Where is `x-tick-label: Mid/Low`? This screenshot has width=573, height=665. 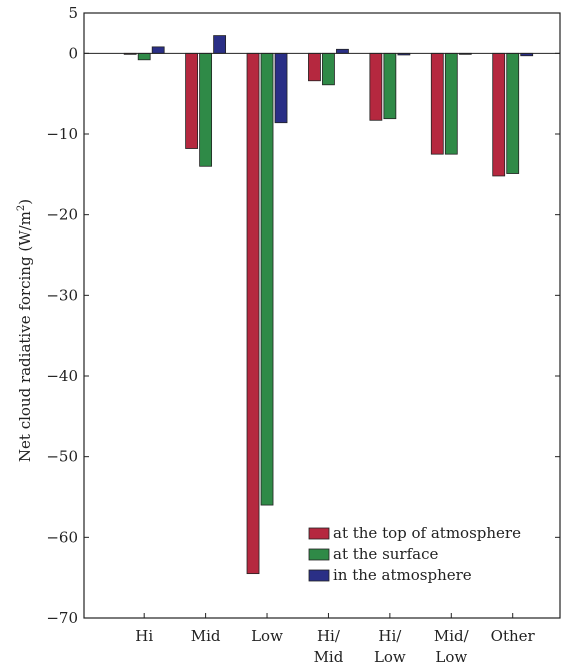 x-tick-label: Mid/Low is located at coordinates (452, 646).